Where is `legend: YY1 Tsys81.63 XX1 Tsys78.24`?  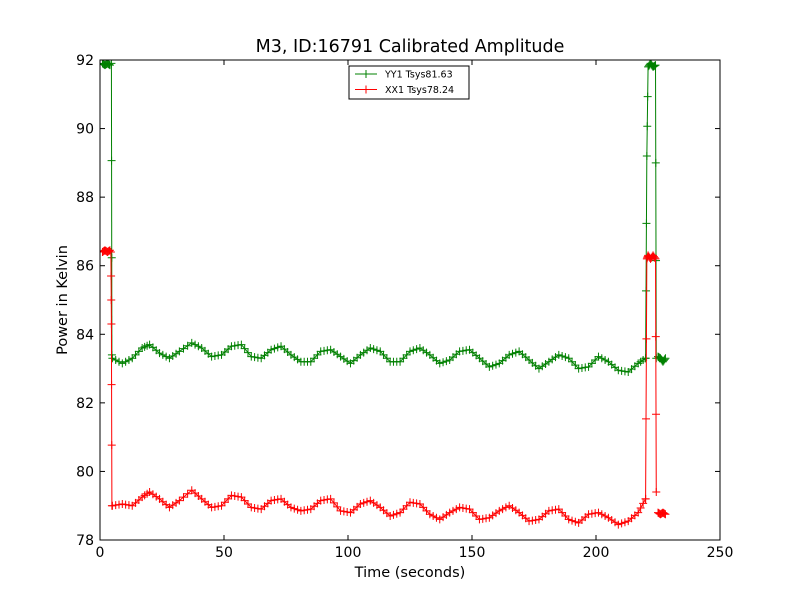
legend: YY1 Tsys81.63 XX1 Tsys78.24 is located at coordinates (409, 82).